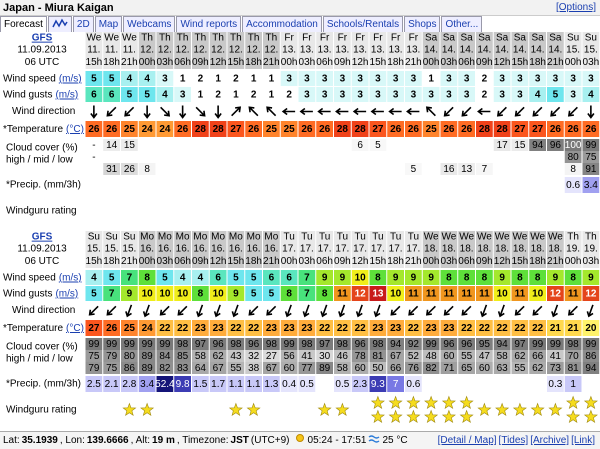 The image size is (600, 449). I want to click on cloud-high-value: 96, so click(556, 145).